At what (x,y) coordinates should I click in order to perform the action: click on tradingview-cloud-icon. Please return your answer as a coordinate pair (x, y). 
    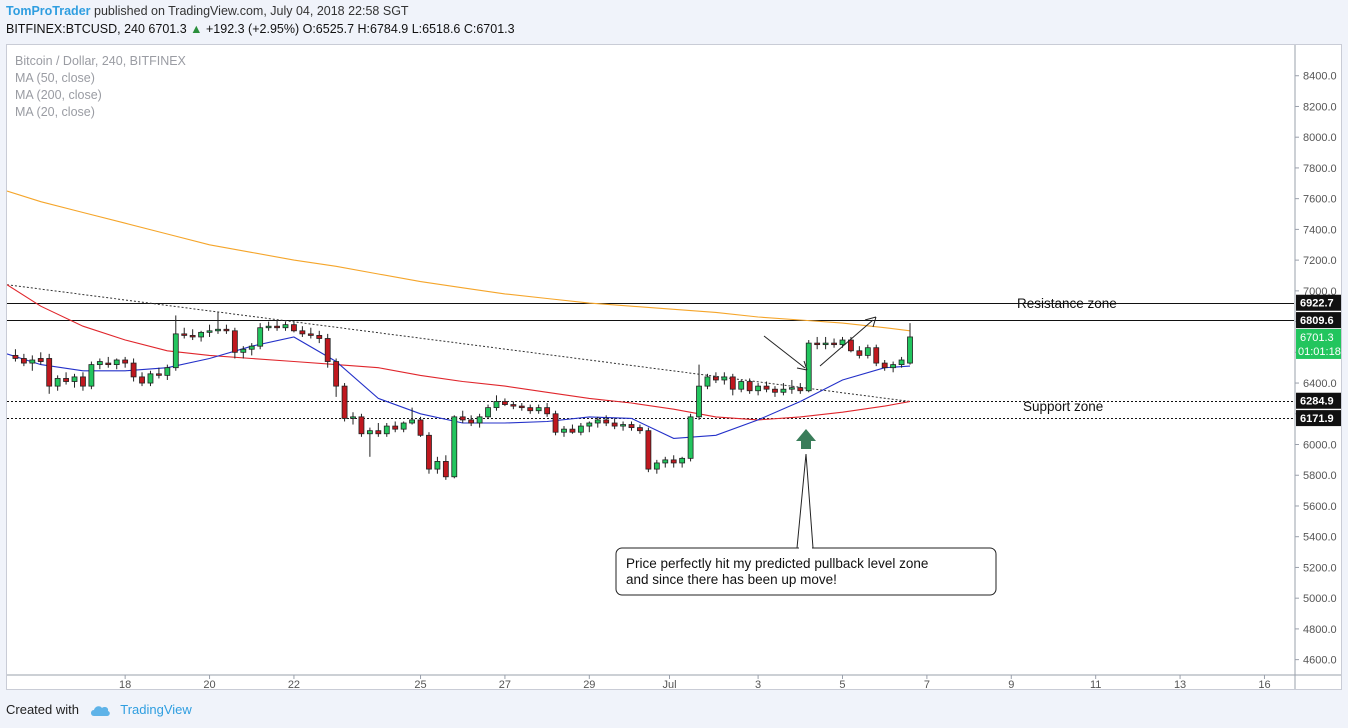
    Looking at the image, I should click on (100, 710).